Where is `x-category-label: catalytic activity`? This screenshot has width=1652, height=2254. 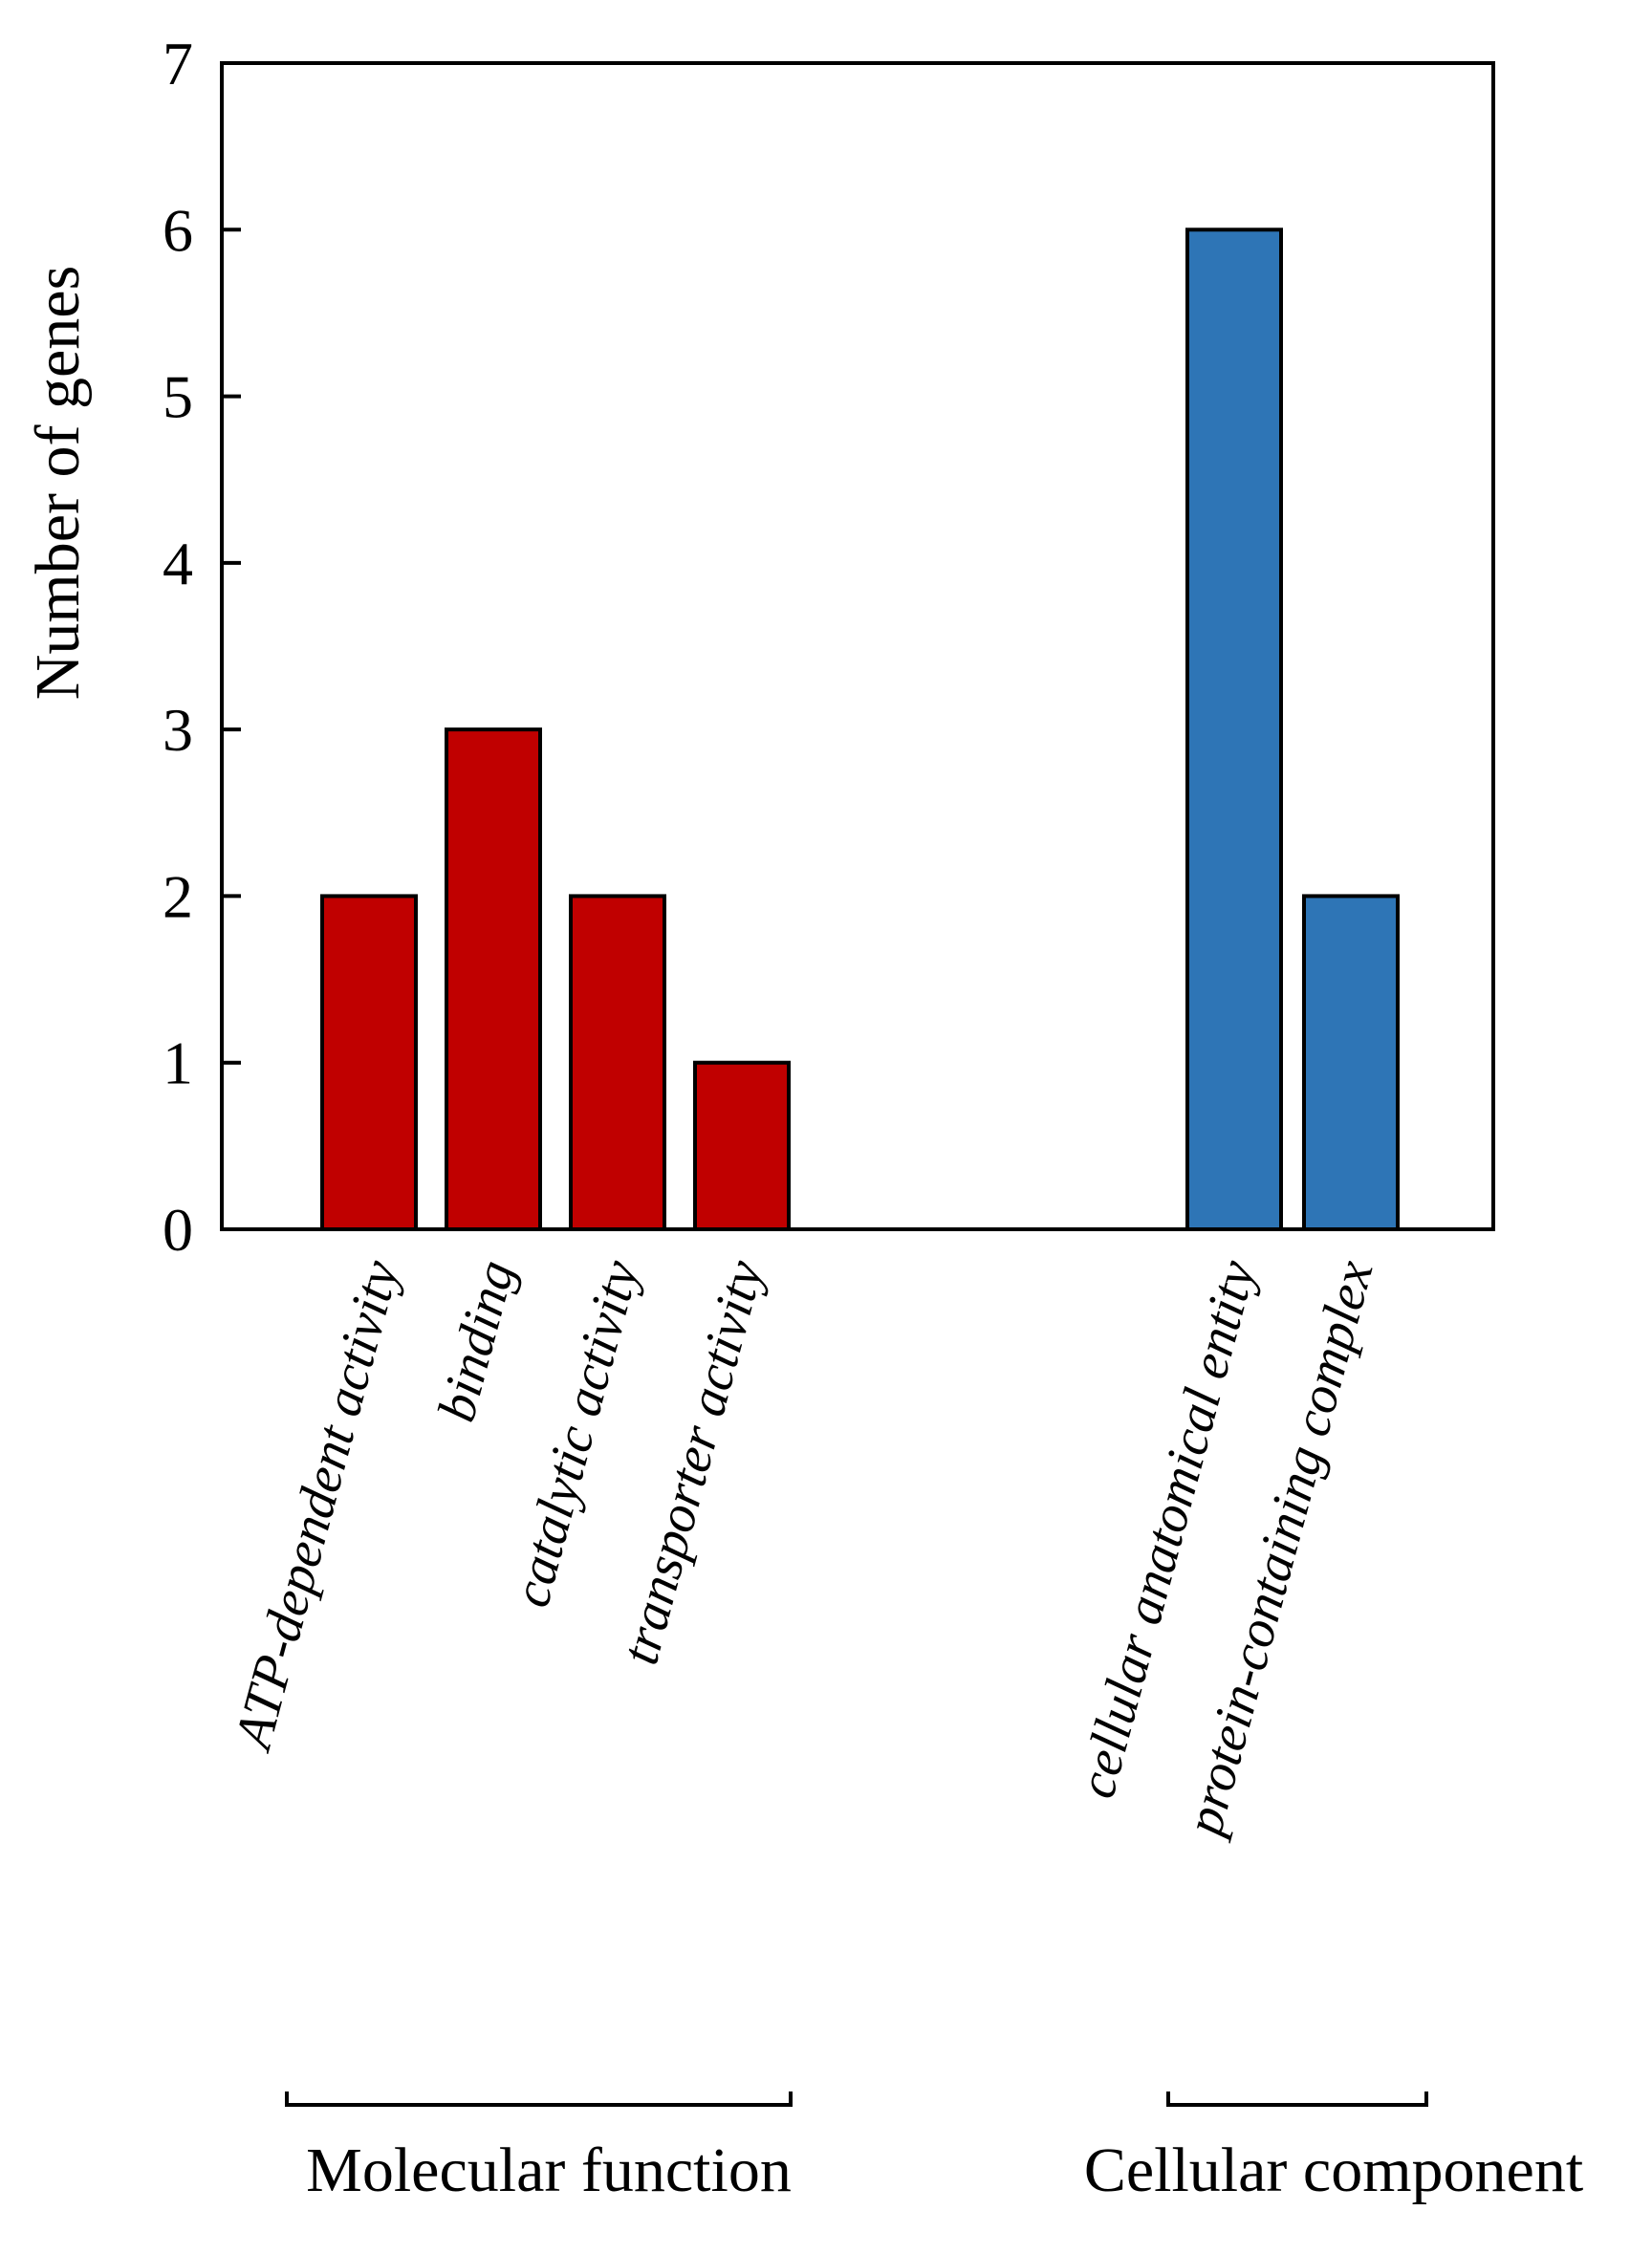
x-category-label: catalytic activity is located at coordinates (575, 1433).